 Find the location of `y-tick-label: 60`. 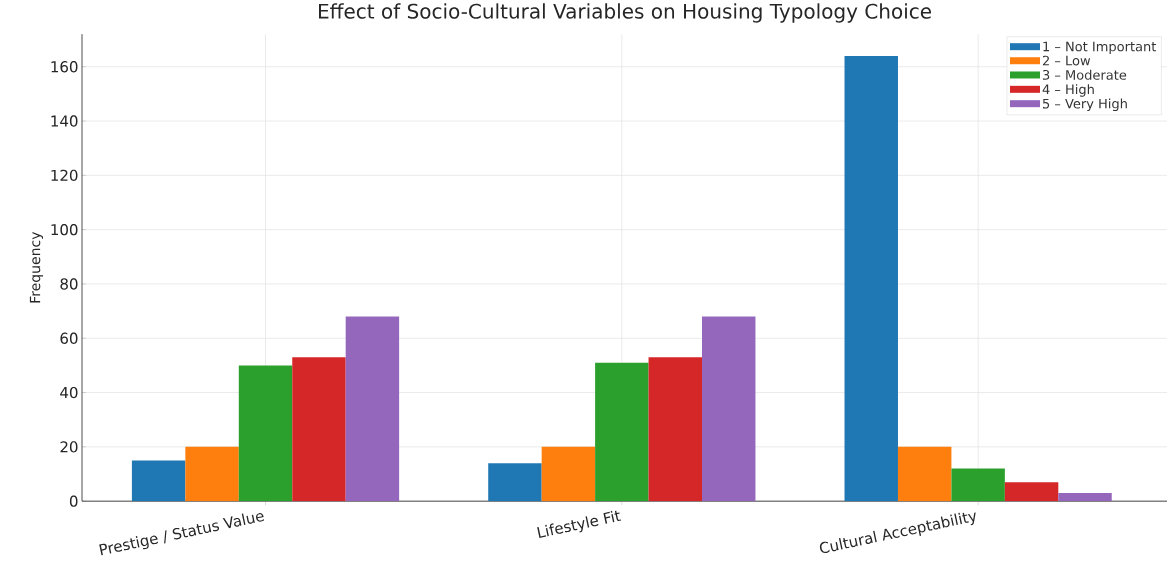

y-tick-label: 60 is located at coordinates (69, 338).